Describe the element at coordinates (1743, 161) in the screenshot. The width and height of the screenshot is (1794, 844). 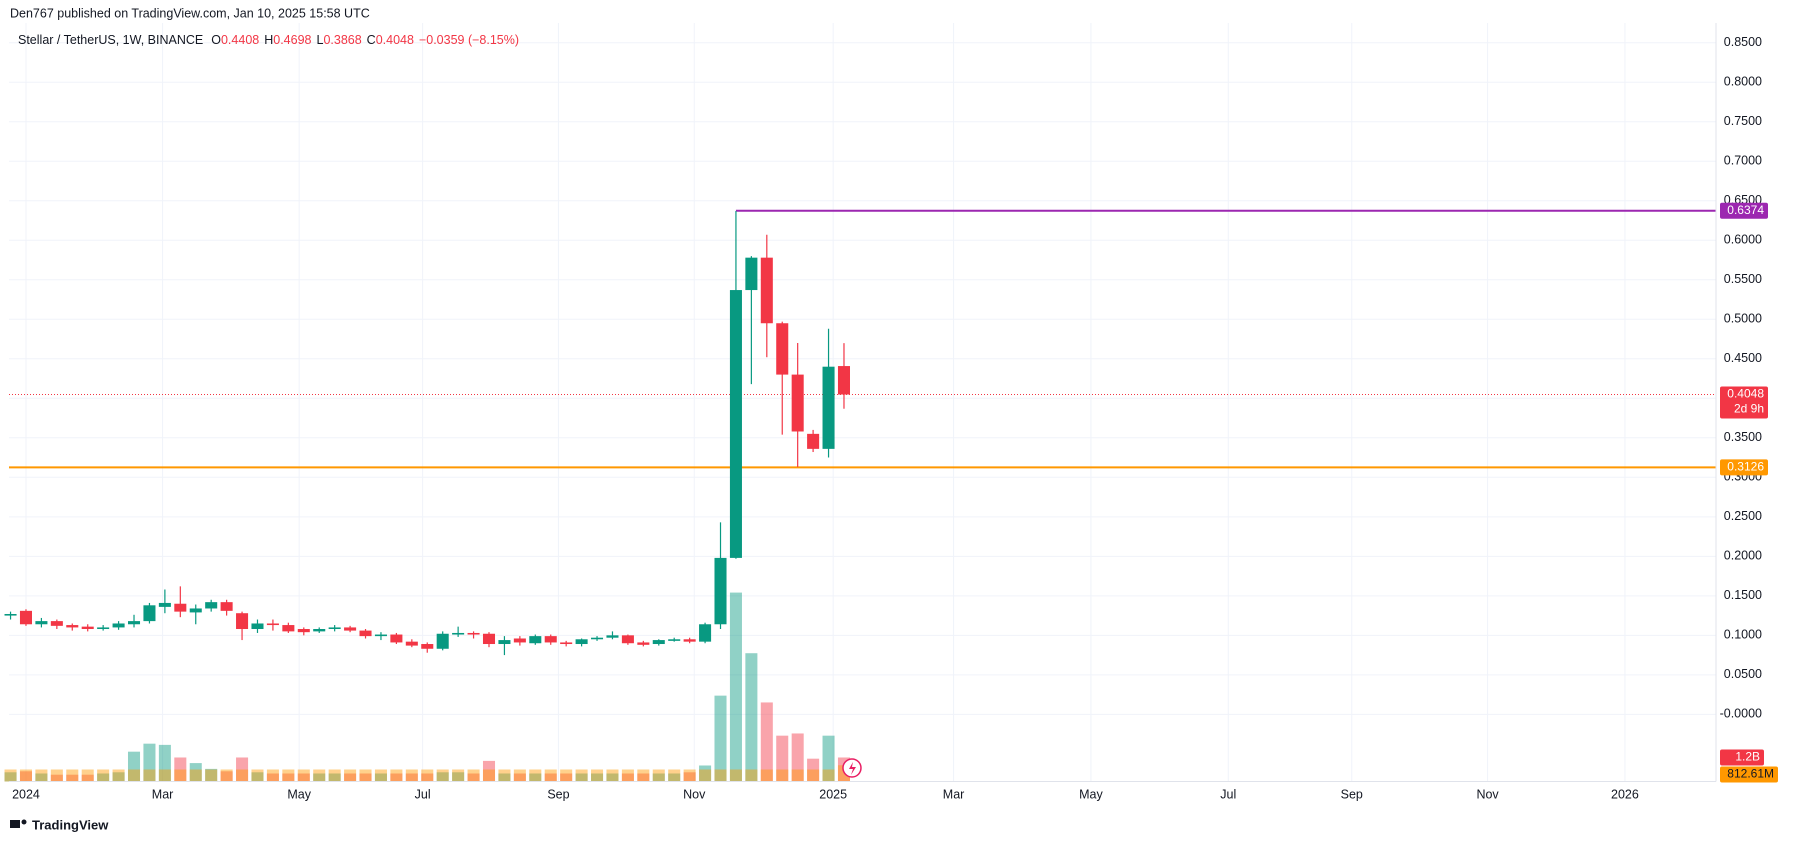
I see `y-tick-label: 0.7000` at that location.